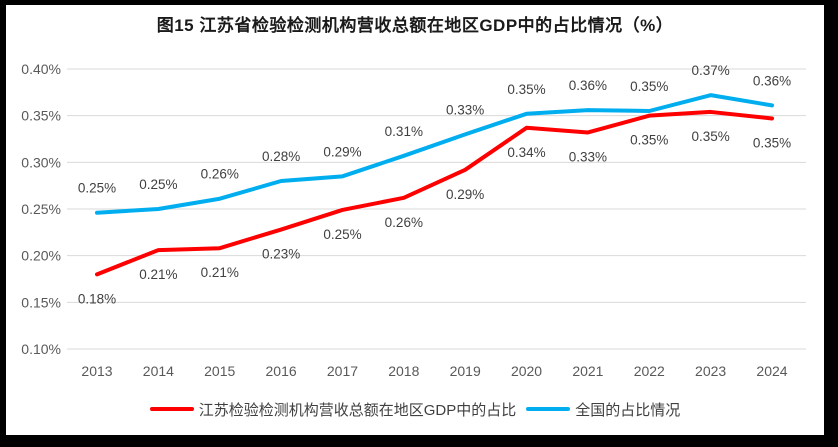 The height and width of the screenshot is (447, 838). Describe the element at coordinates (404, 131) in the screenshot. I see `data-label-national: 0.31%` at that location.